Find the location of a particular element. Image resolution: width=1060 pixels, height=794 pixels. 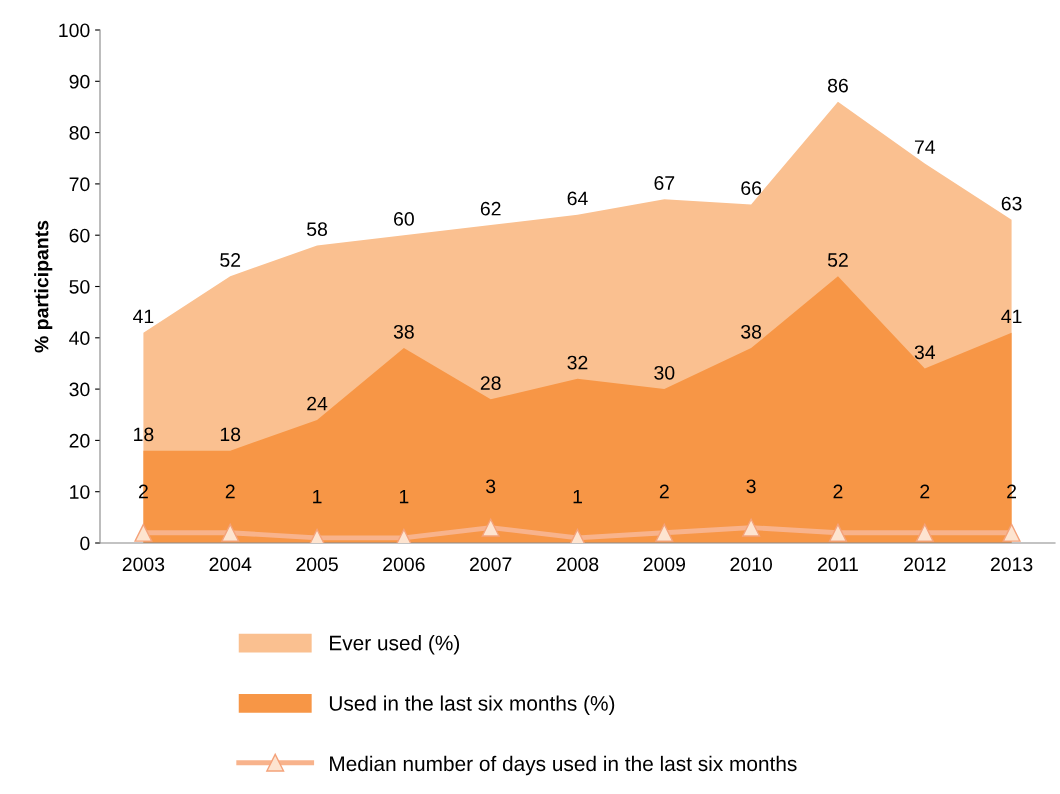

y-tick-label: 40 is located at coordinates (79, 338).